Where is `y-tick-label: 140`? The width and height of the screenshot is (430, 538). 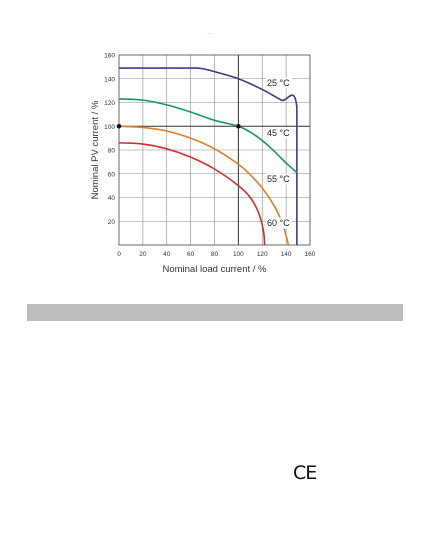 y-tick-label: 140 is located at coordinates (109, 79).